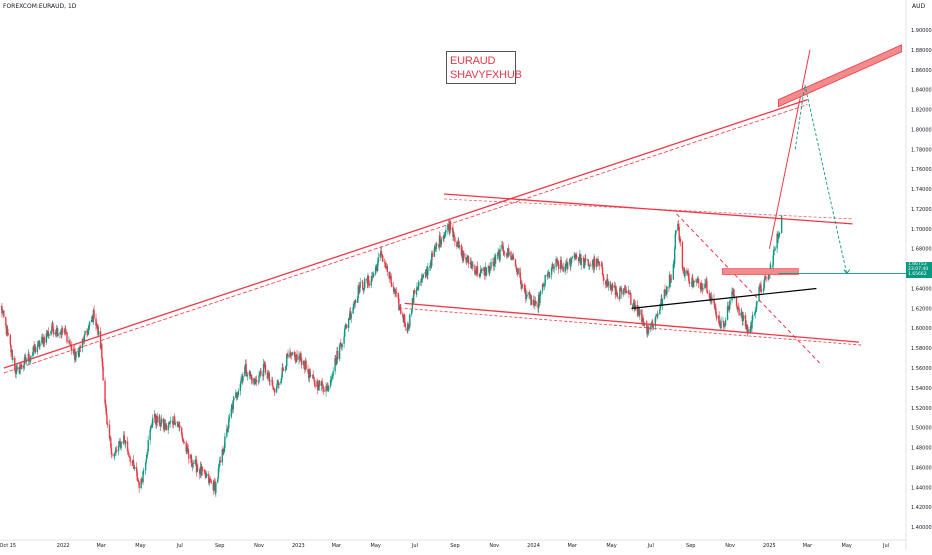 This screenshot has height=555, width=932. I want to click on descending-support-line, so click(632, 322).